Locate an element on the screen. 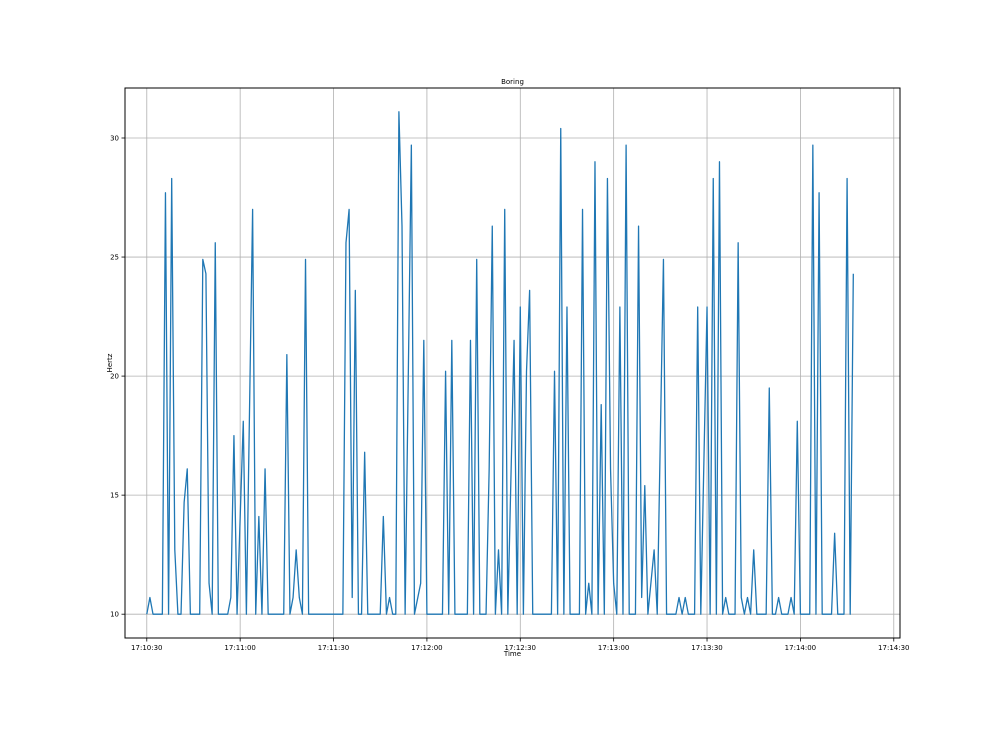  y-tick-label: 30 is located at coordinates (114, 139).